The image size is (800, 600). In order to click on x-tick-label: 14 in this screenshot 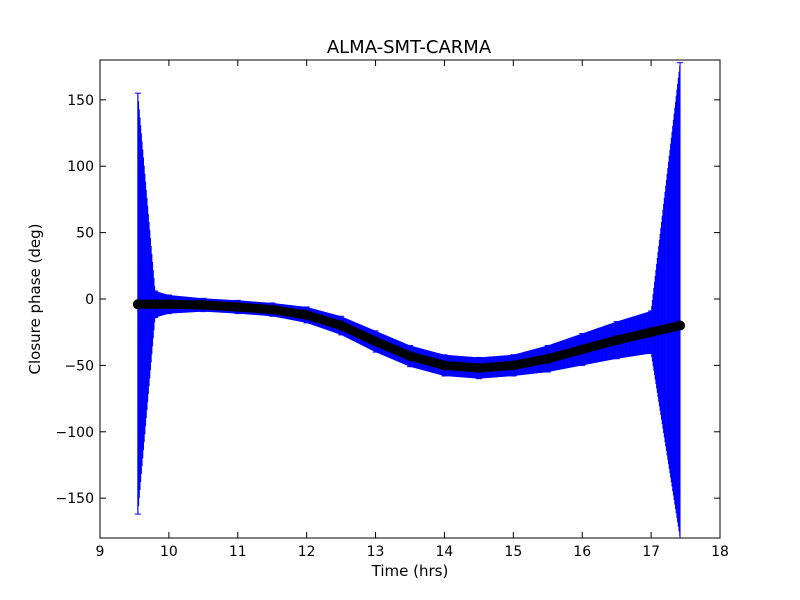, I will do `click(445, 552)`.